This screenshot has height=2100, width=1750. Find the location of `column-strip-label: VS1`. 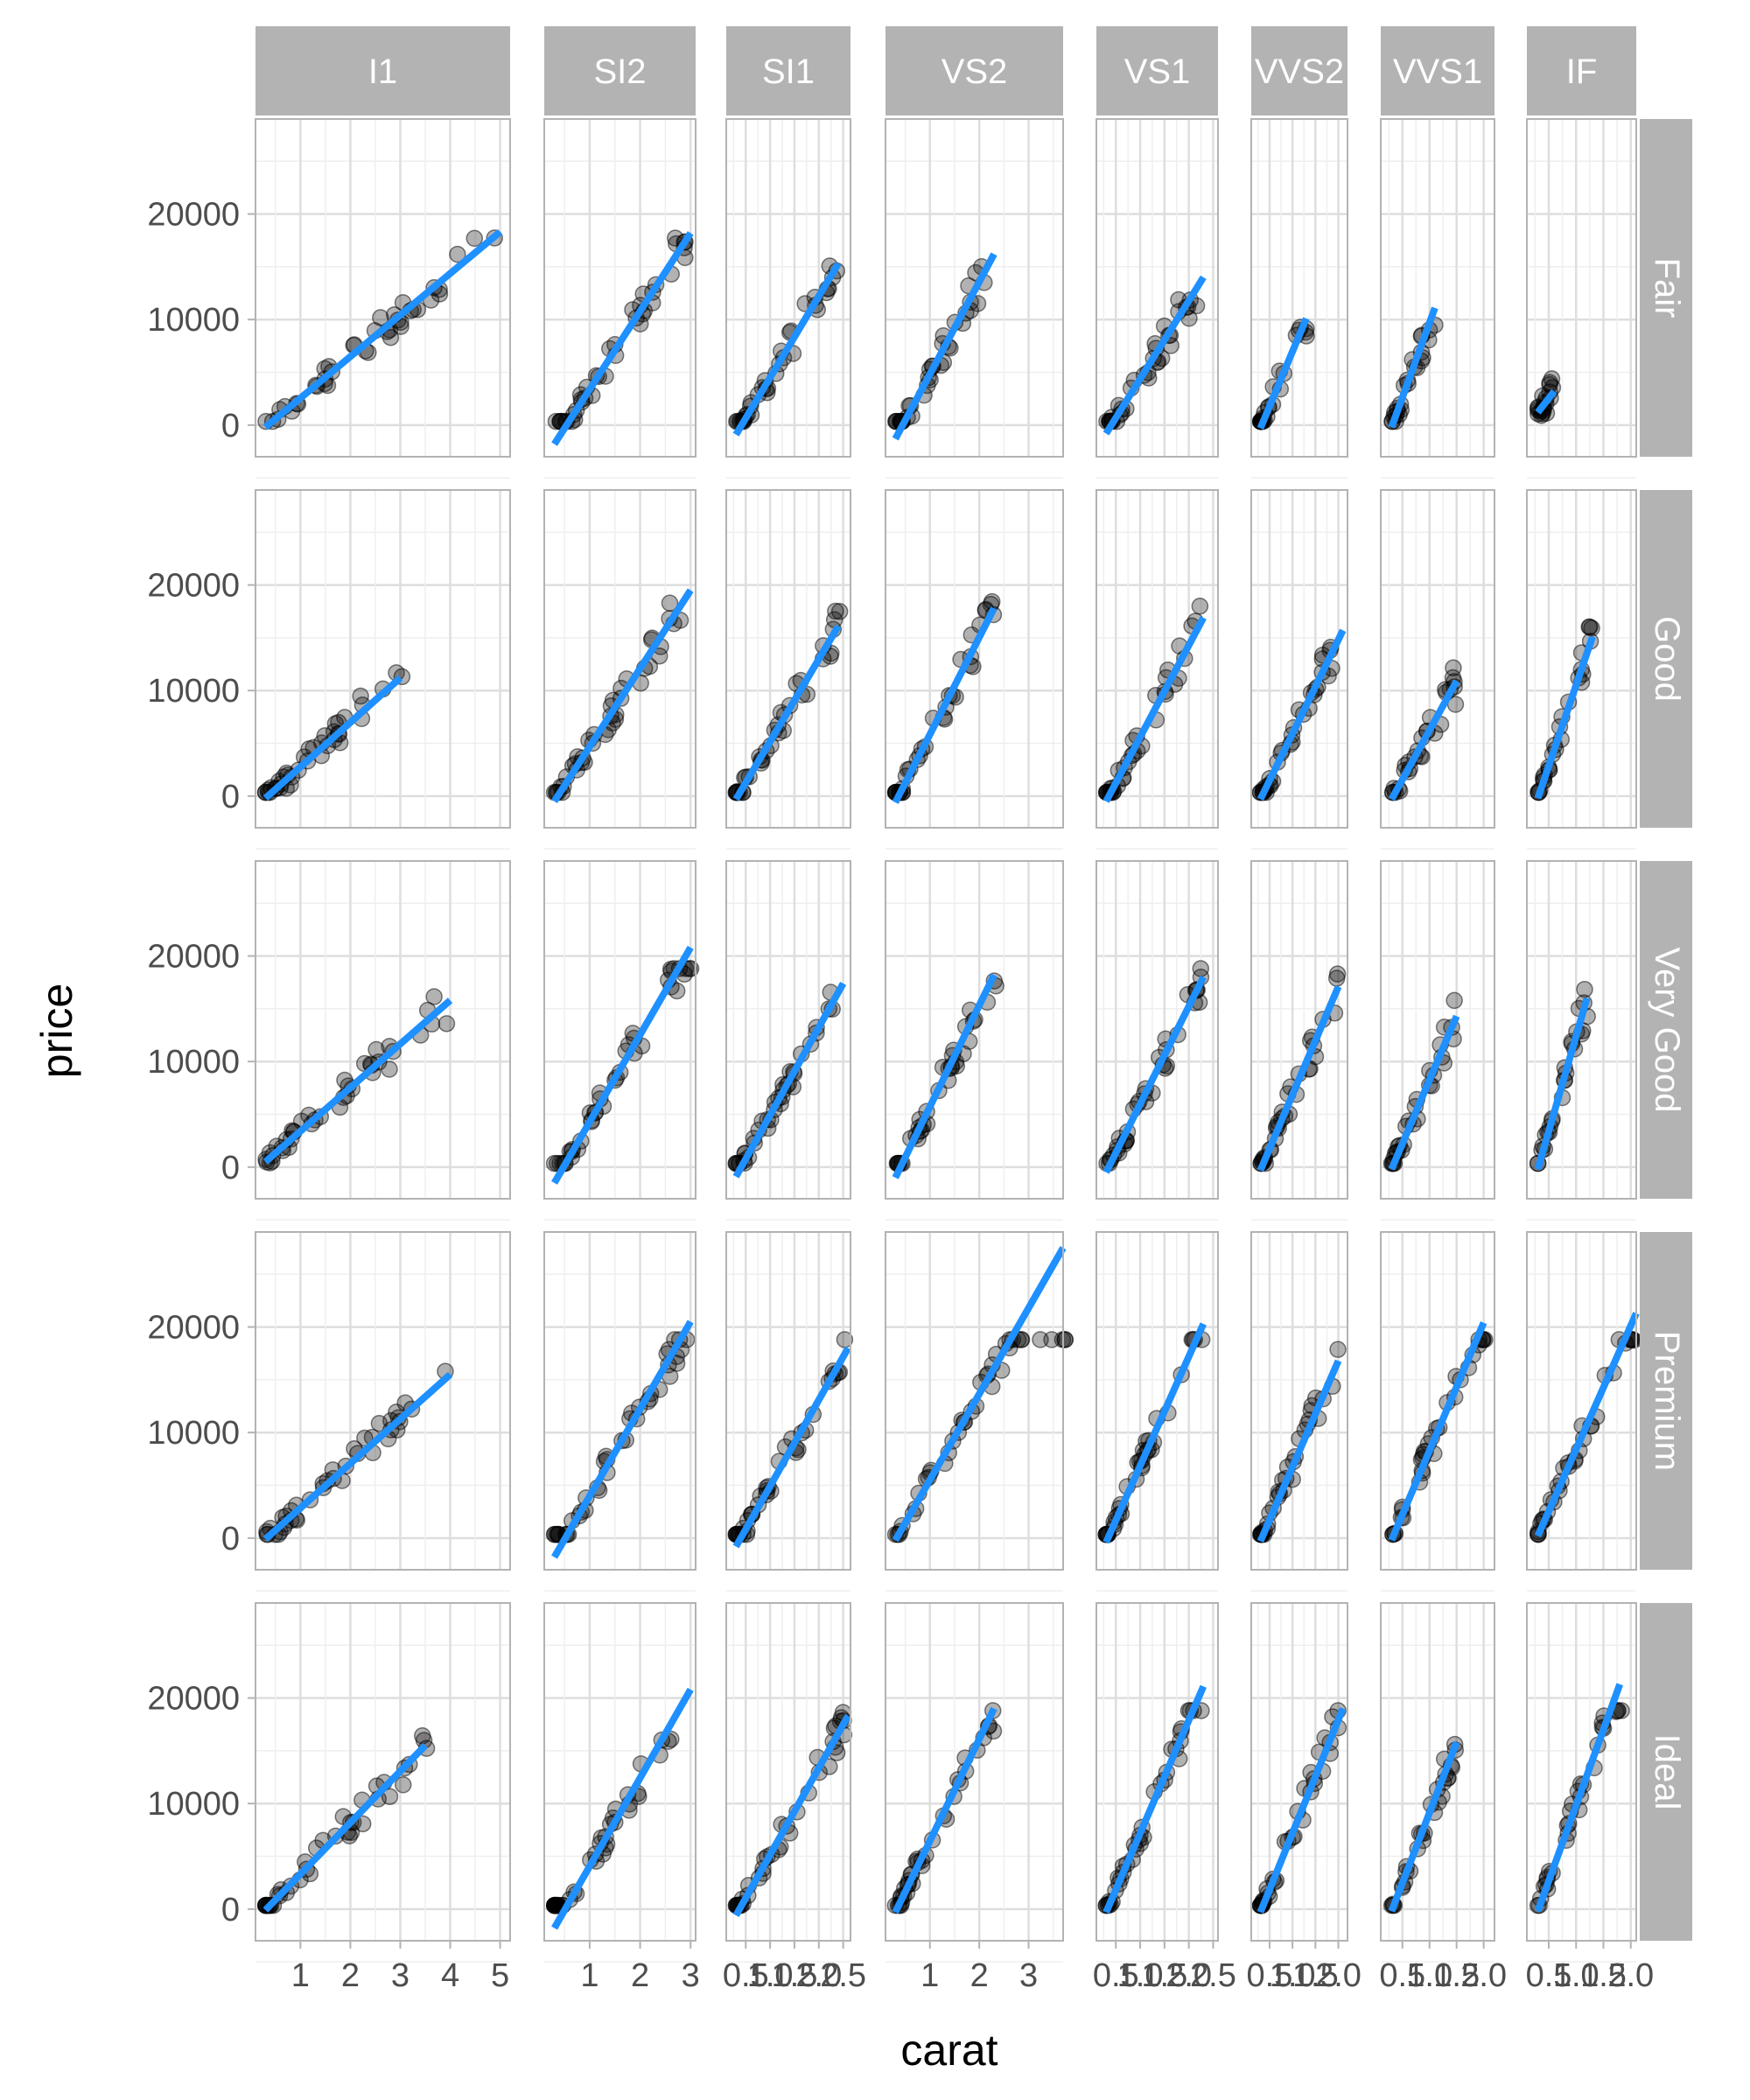

column-strip-label: VS1 is located at coordinates (1157, 71).